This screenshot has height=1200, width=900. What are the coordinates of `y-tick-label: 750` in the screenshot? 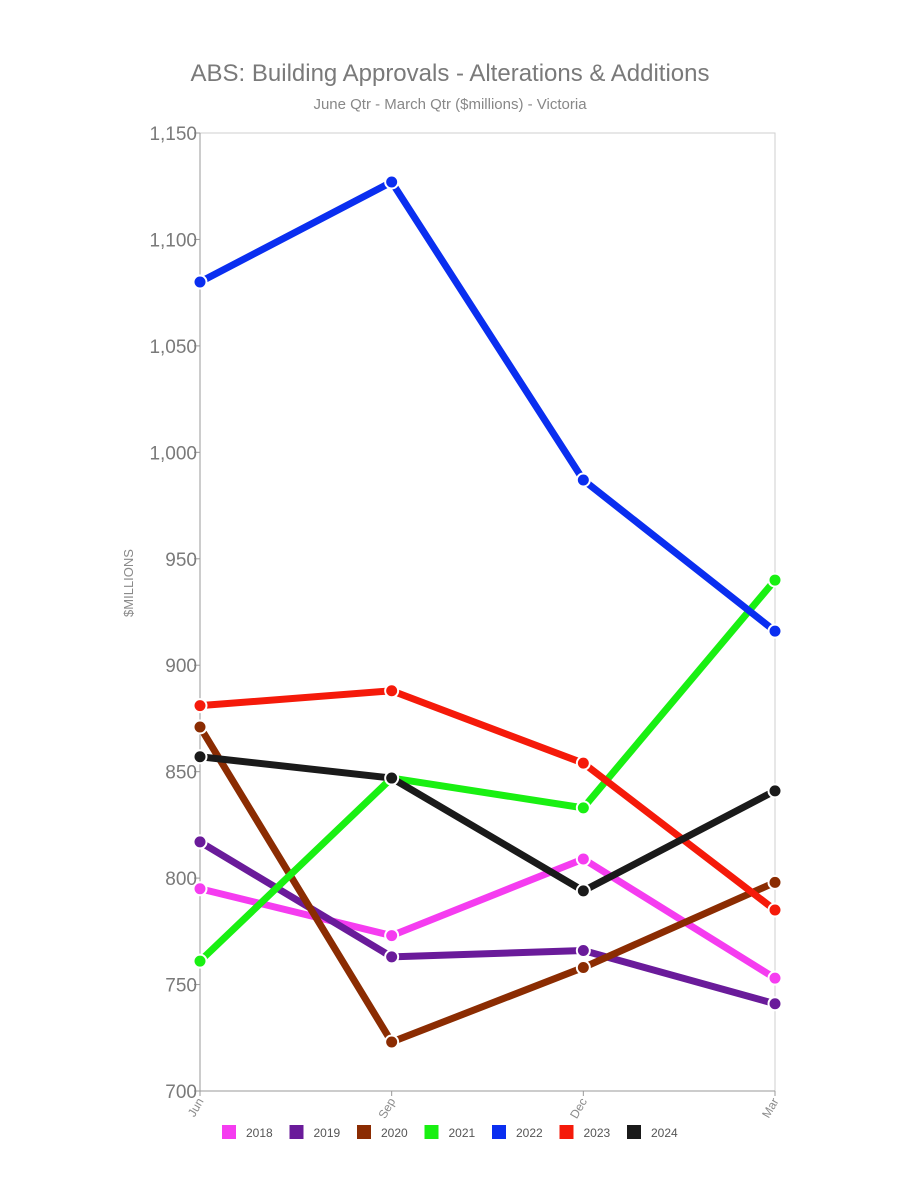 It's located at (181, 986).